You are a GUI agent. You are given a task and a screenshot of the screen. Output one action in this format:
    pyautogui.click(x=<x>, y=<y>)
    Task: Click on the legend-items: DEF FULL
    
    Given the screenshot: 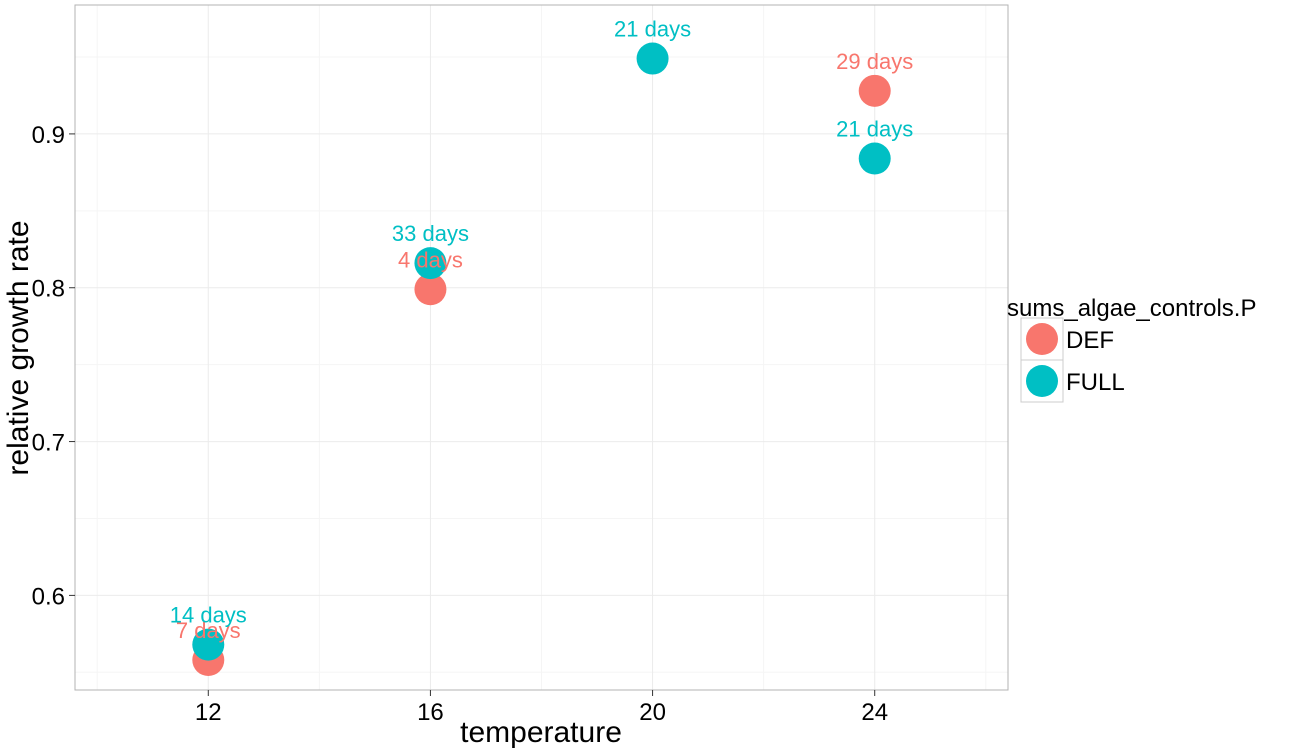 What is the action you would take?
    pyautogui.click(x=1072, y=360)
    